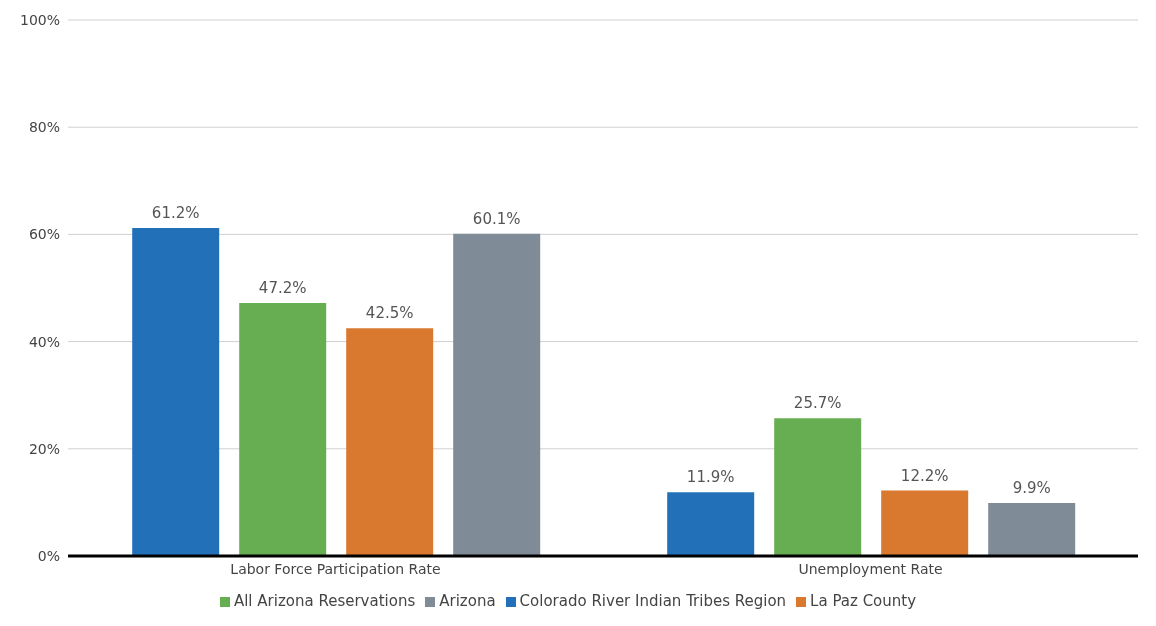 This screenshot has width=1156, height=626. What do you see at coordinates (467, 601) in the screenshot?
I see `legend-label: Arizona` at bounding box center [467, 601].